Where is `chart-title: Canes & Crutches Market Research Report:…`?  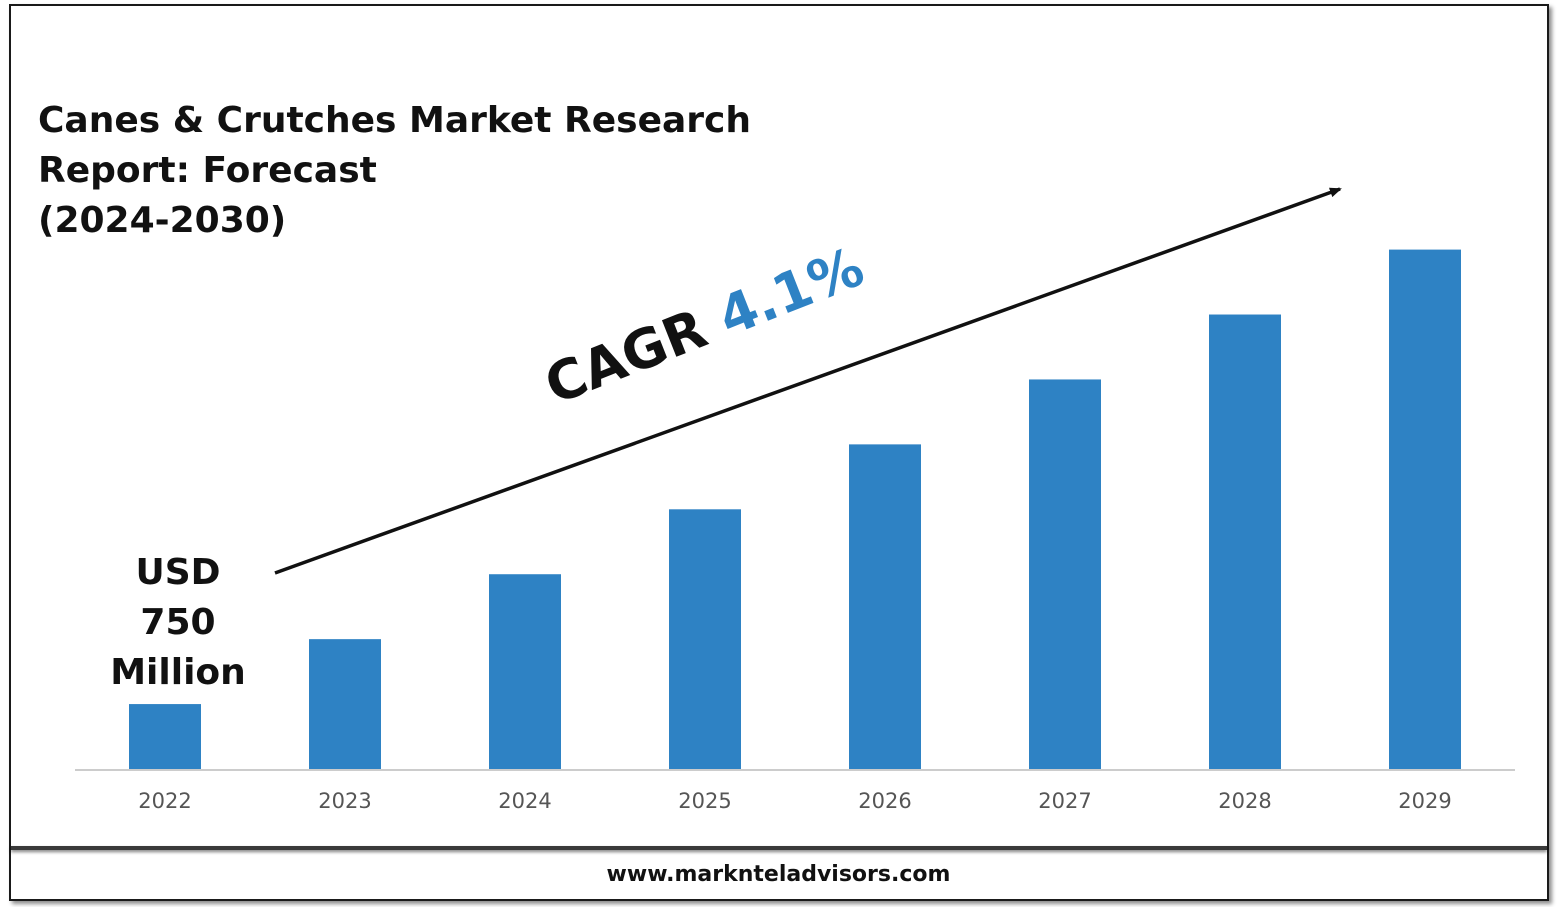
chart-title: Canes & Crutches Market Research Report:… is located at coordinates (398, 171).